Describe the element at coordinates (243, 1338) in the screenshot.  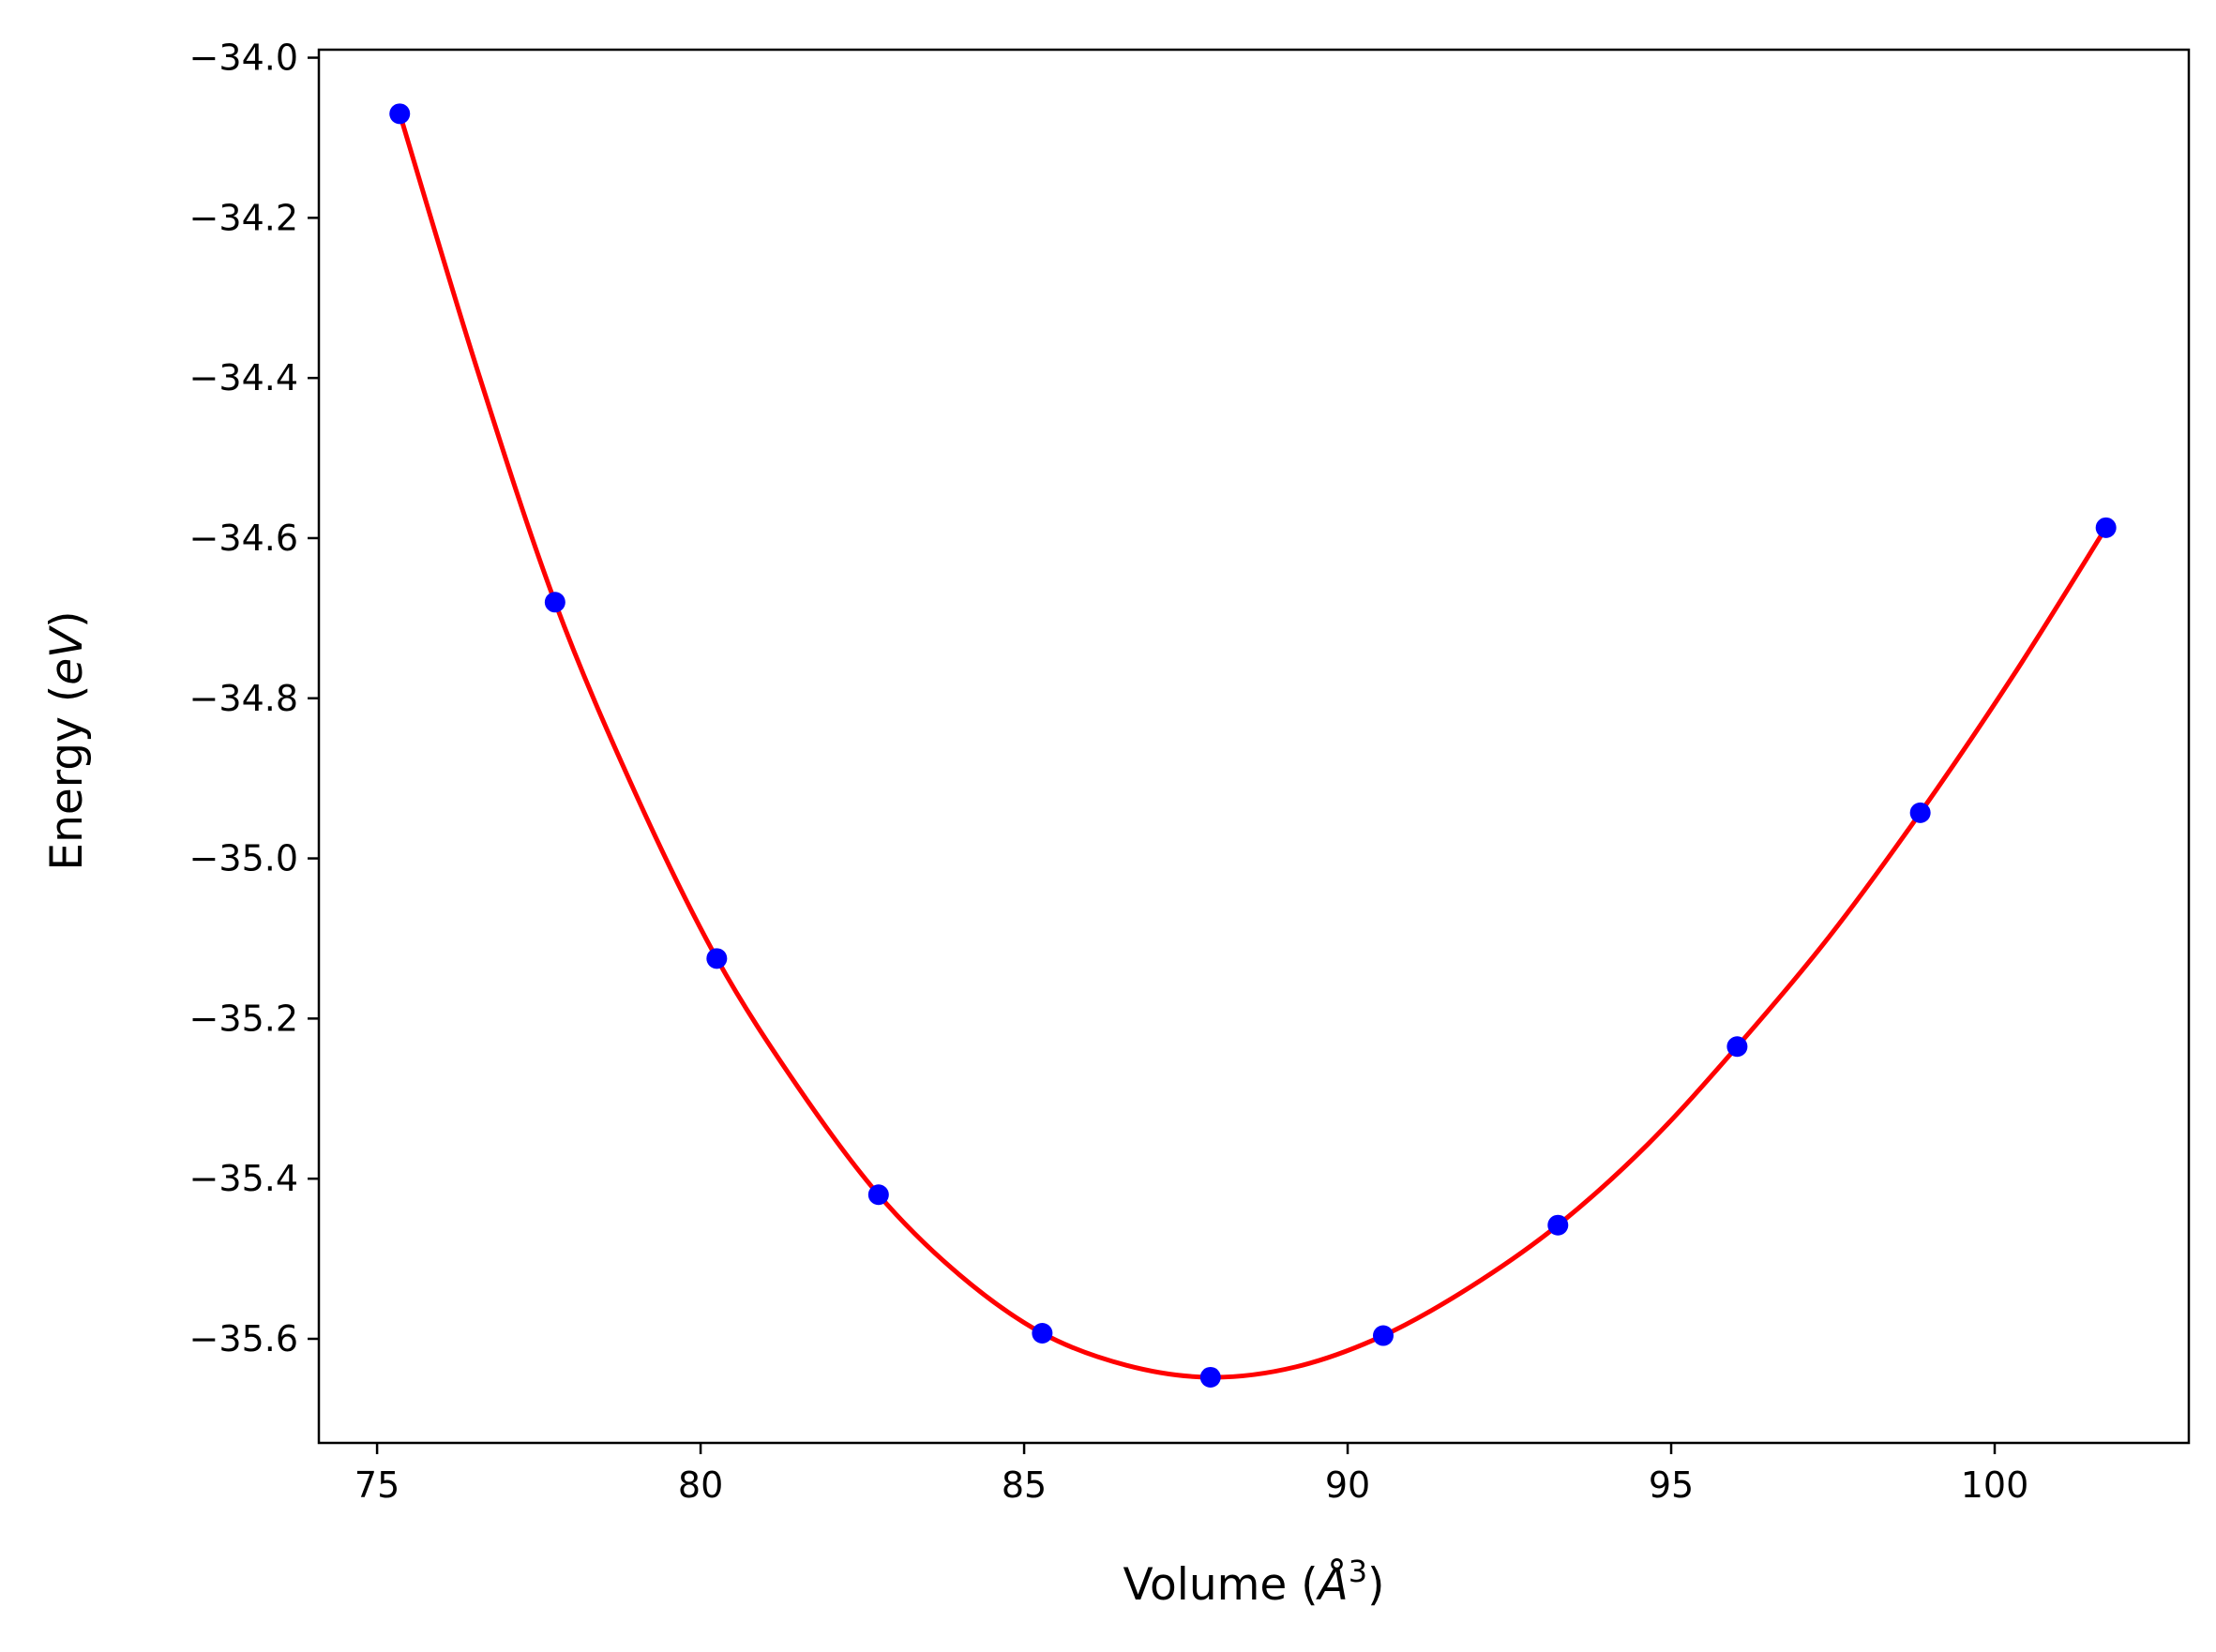
I see `y-tick-label: −35.6` at that location.